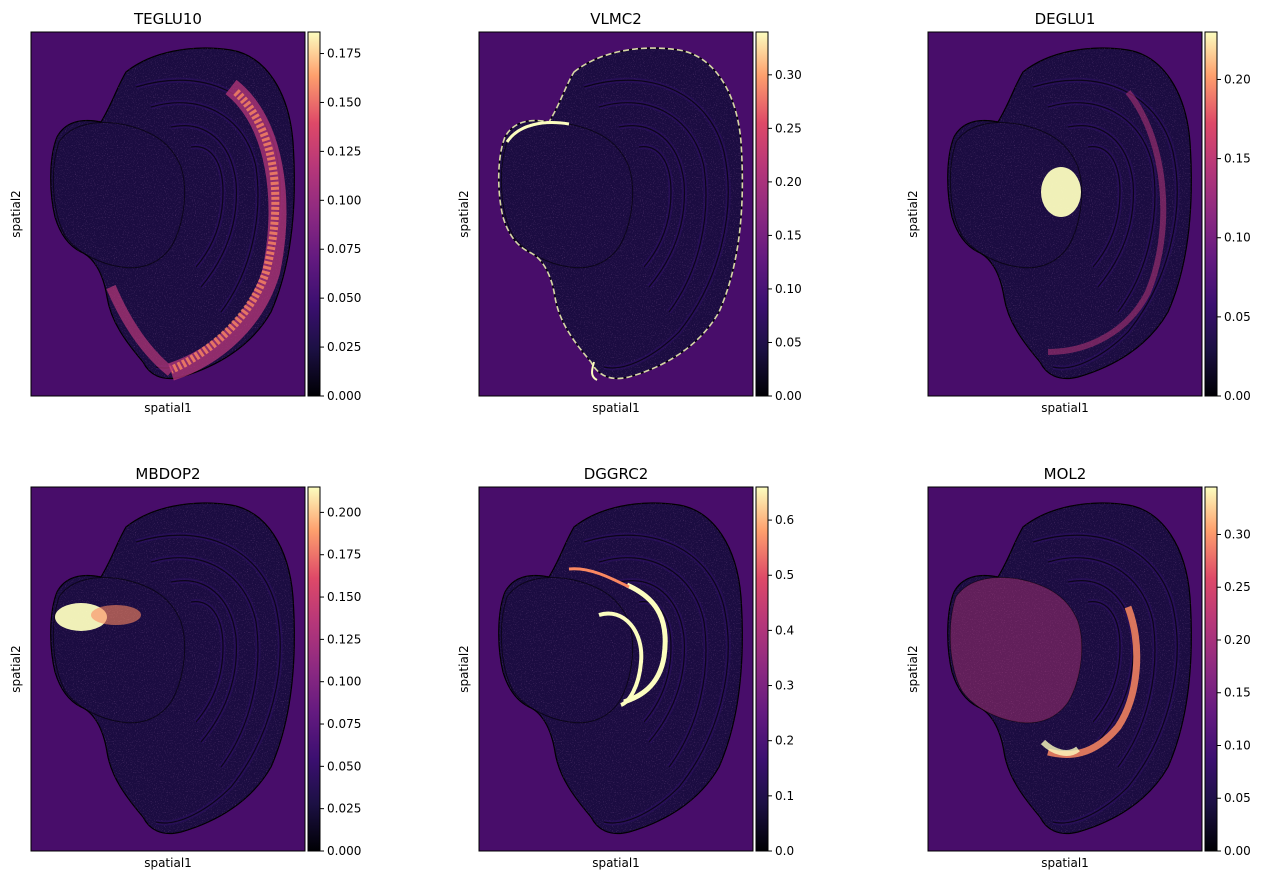 The image size is (1267, 881). Describe the element at coordinates (594, 371) in the screenshot. I see `hotspot-tip` at that location.